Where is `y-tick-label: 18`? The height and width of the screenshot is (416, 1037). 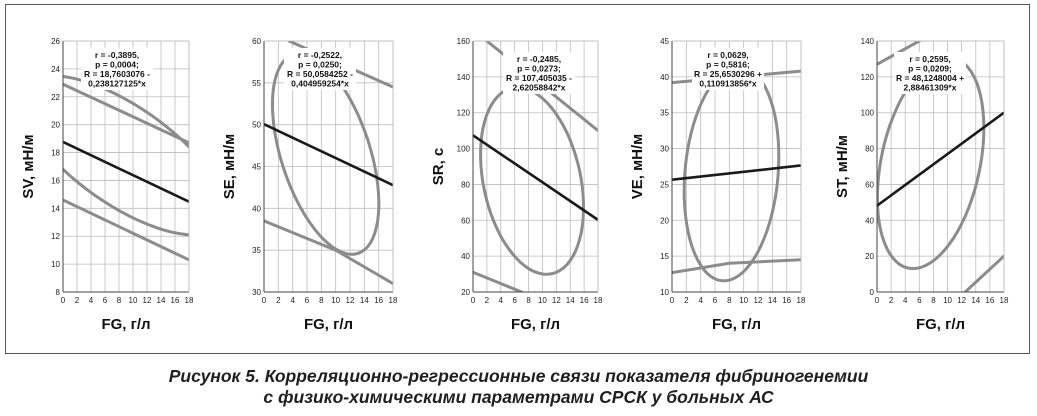
y-tick-label: 18 is located at coordinates (55, 153).